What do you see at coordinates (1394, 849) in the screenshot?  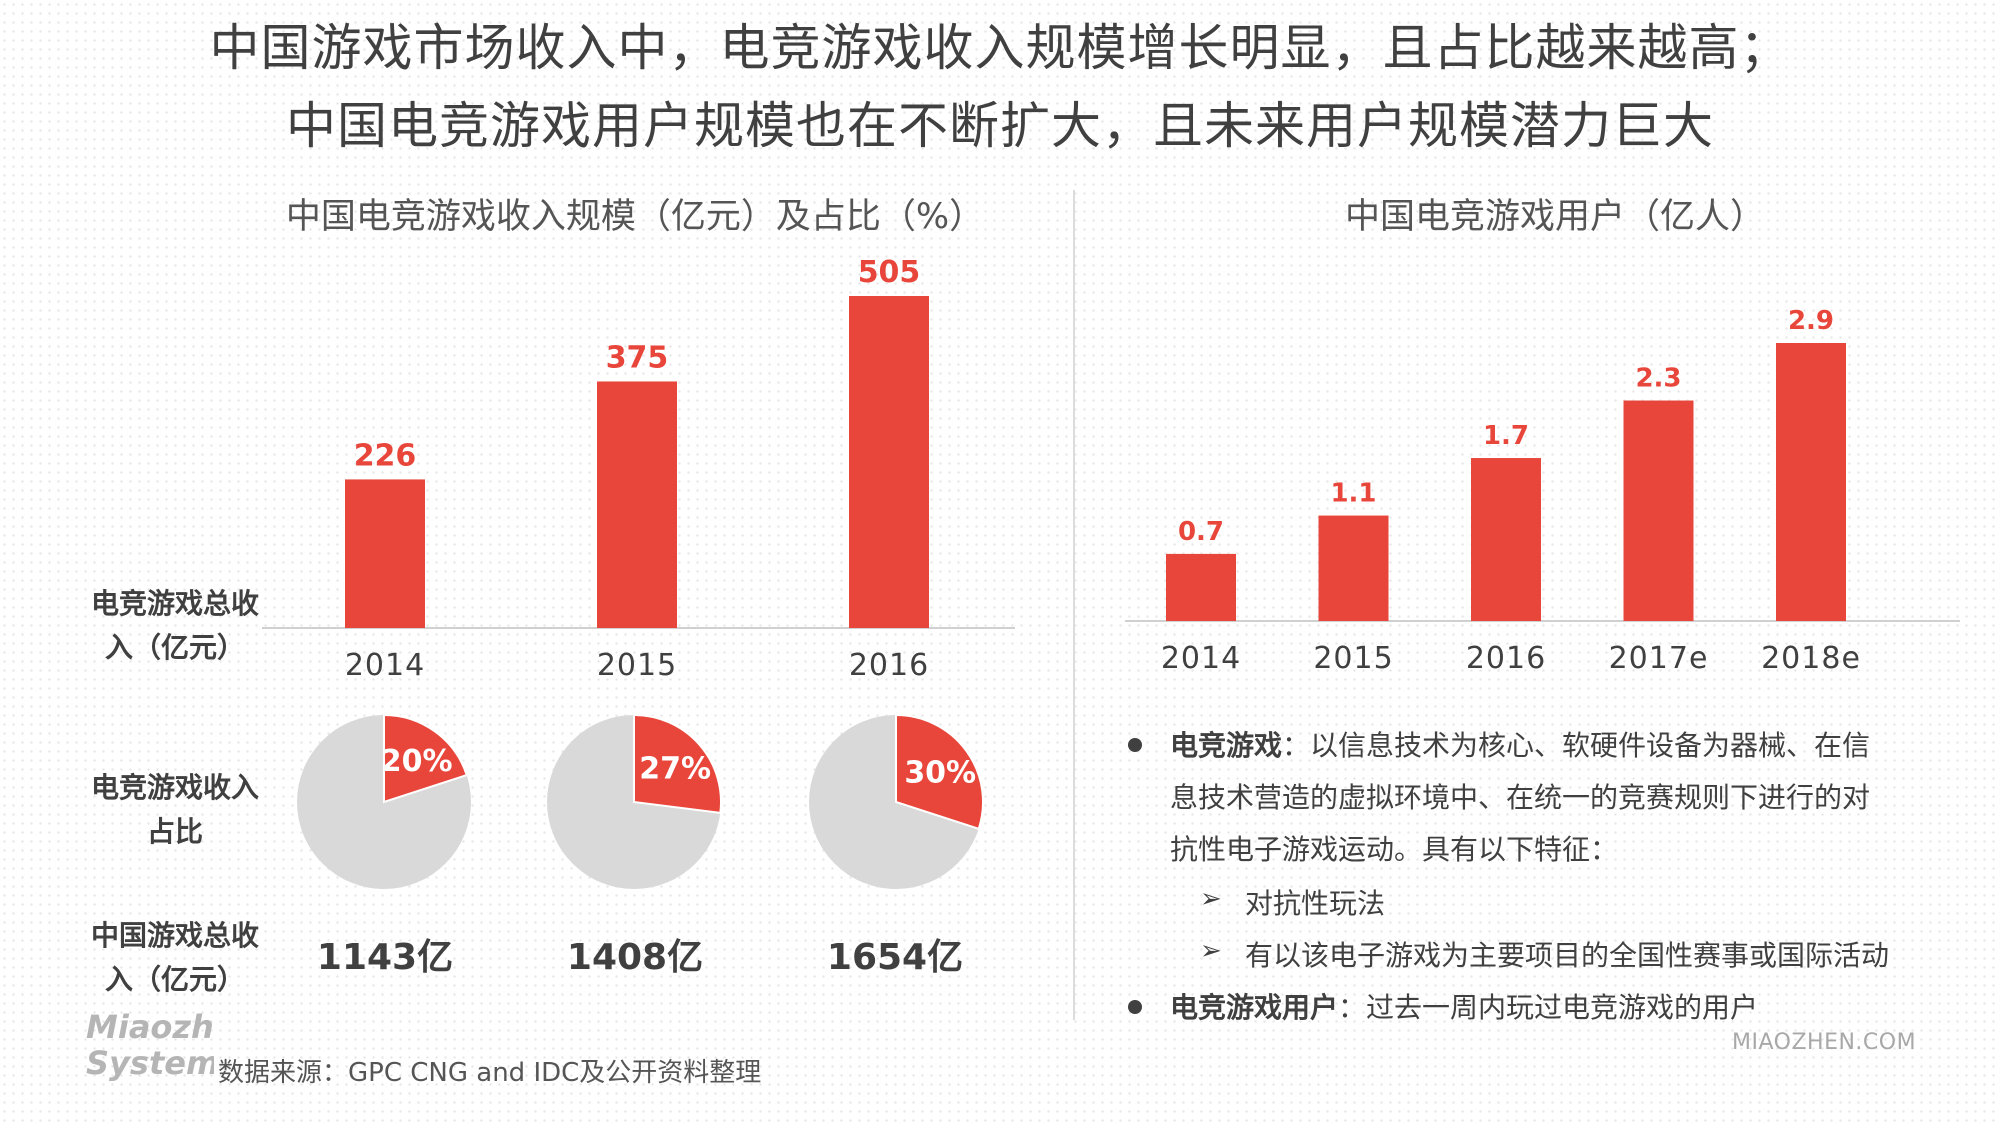 I see `bullet-1-line-3: 抗性电子游戏运动。具有以下特征：` at bounding box center [1394, 849].